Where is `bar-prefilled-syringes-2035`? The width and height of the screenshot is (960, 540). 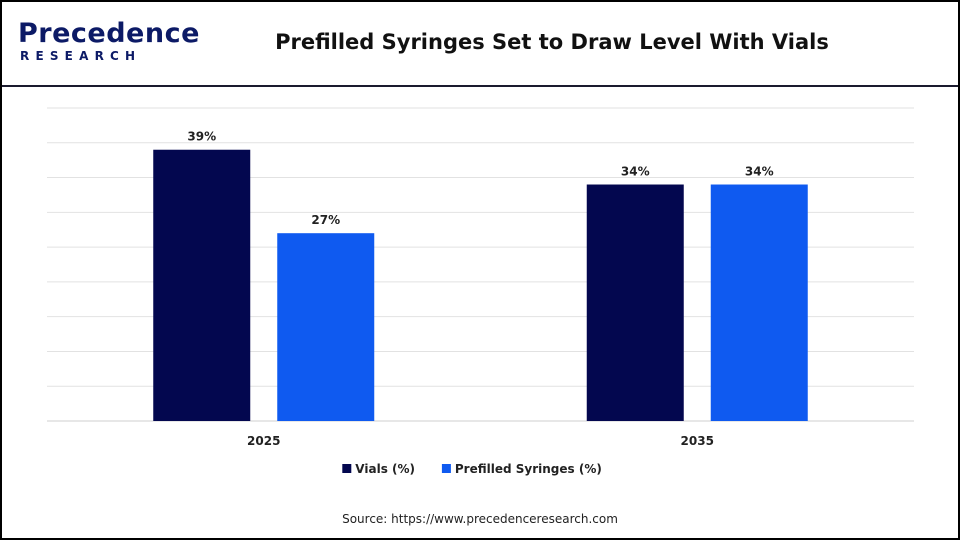 bar-prefilled-syringes-2035 is located at coordinates (759, 302).